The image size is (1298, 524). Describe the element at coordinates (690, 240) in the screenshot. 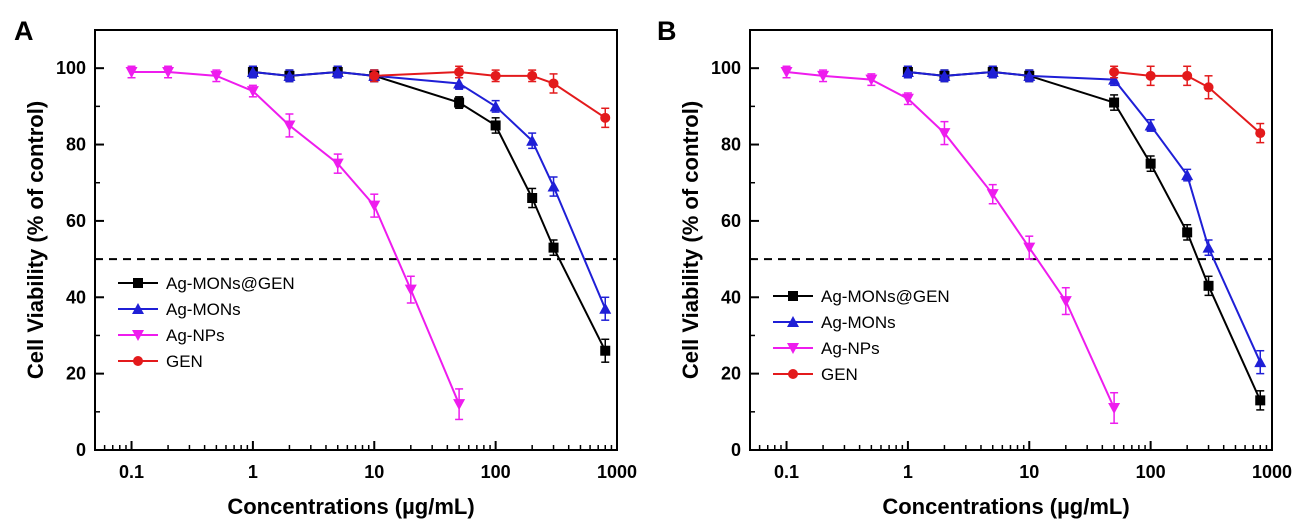

I see `y-axis-label: Cell Viability (% of control)` at that location.